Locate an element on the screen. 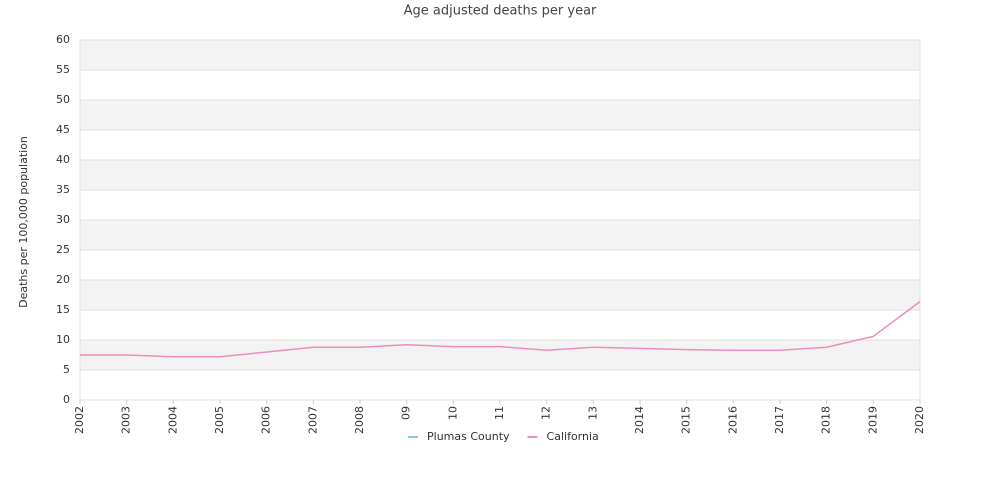 Image resolution: width=1000 pixels, height=500 pixels. y-tick-label: 40 is located at coordinates (63, 159).